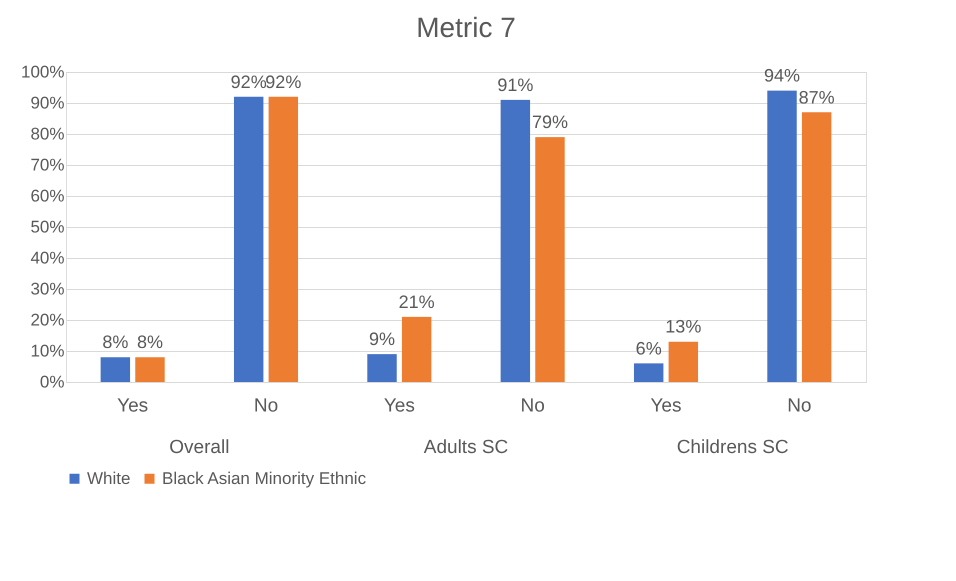 The width and height of the screenshot is (956, 581). Describe the element at coordinates (47, 165) in the screenshot. I see `y-tick-label: 70%` at that location.